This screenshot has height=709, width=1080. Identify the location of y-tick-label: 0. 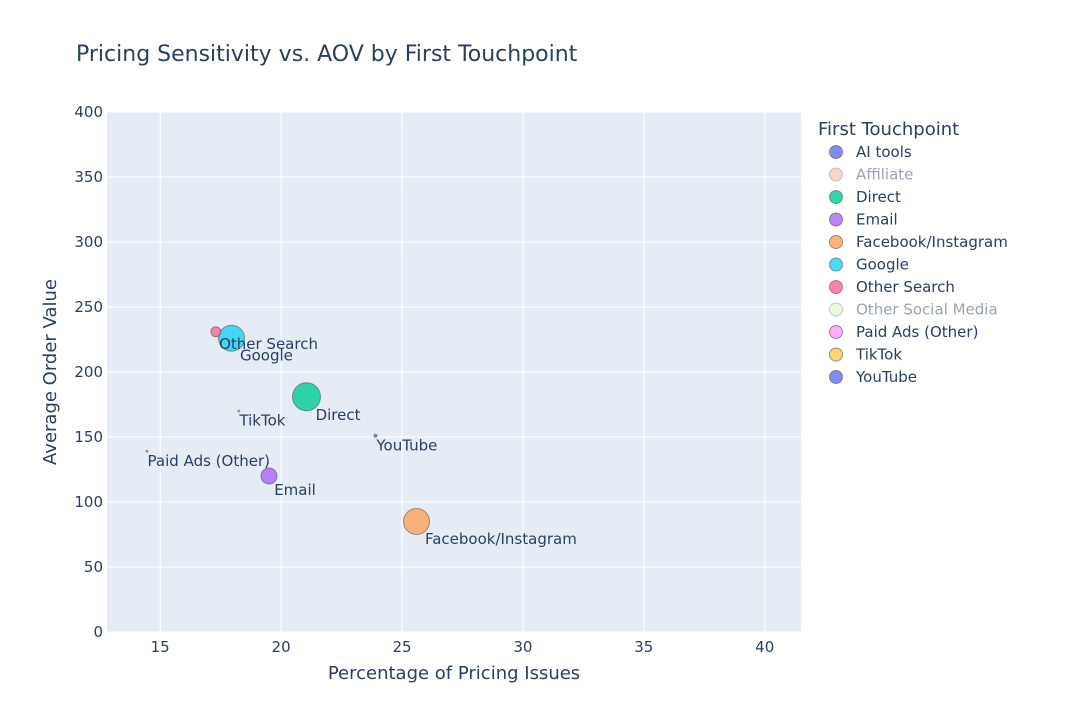
(98, 632).